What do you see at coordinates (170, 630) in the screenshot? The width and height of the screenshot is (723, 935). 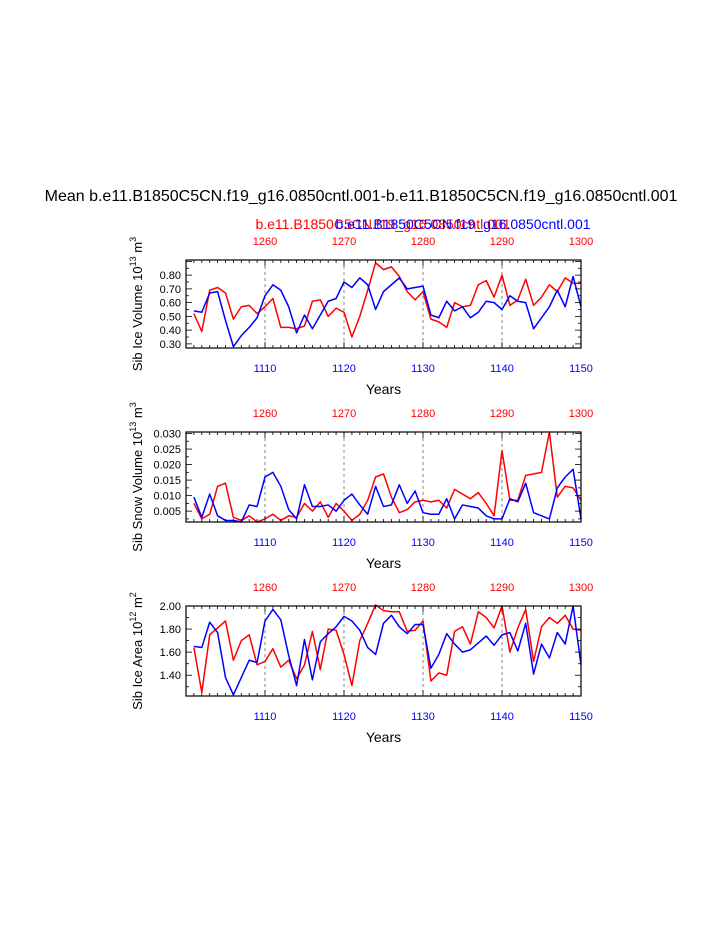 I see `y-tick-label: 1.80` at bounding box center [170, 630].